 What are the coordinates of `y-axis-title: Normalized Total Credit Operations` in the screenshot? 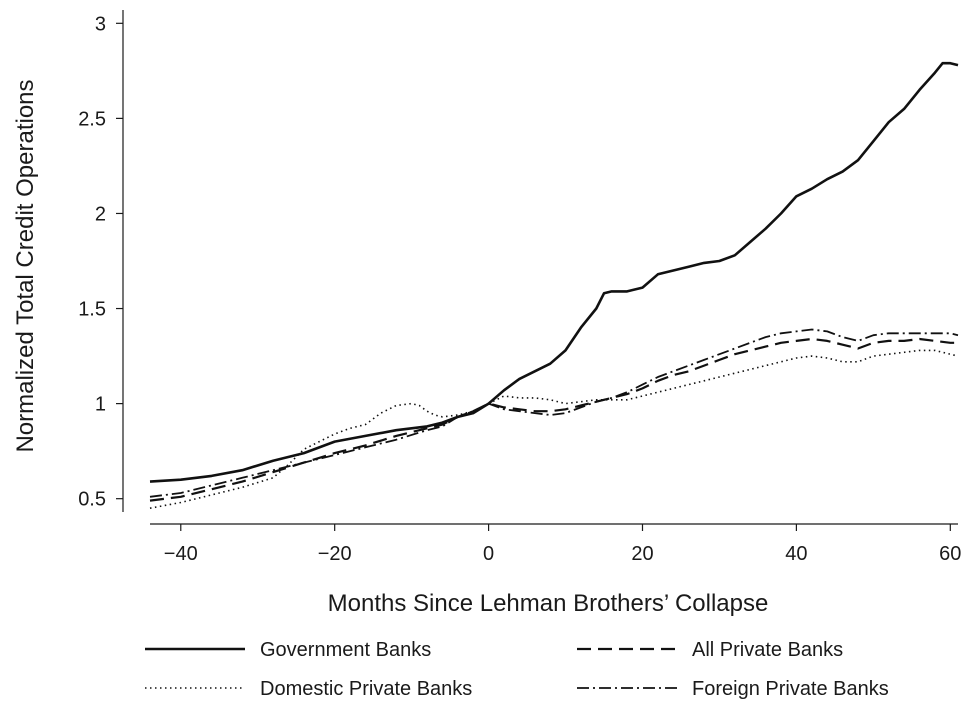 It's located at (25, 265).